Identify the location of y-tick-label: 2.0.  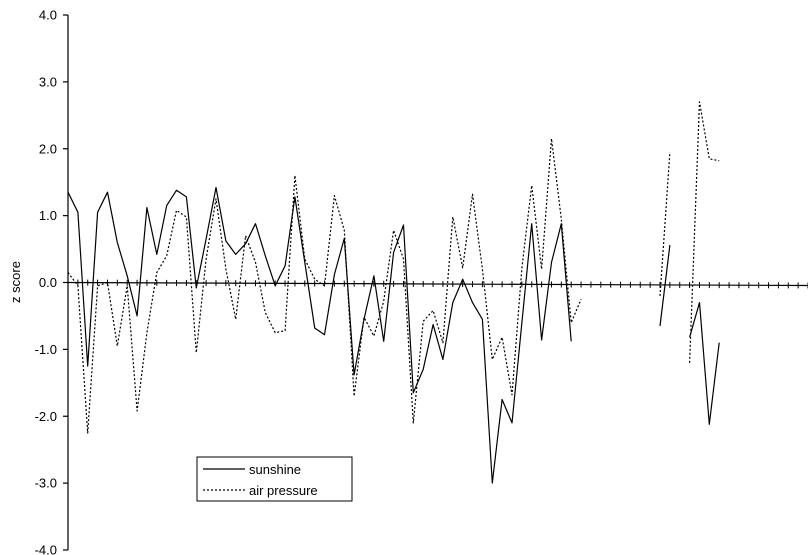
(48, 148).